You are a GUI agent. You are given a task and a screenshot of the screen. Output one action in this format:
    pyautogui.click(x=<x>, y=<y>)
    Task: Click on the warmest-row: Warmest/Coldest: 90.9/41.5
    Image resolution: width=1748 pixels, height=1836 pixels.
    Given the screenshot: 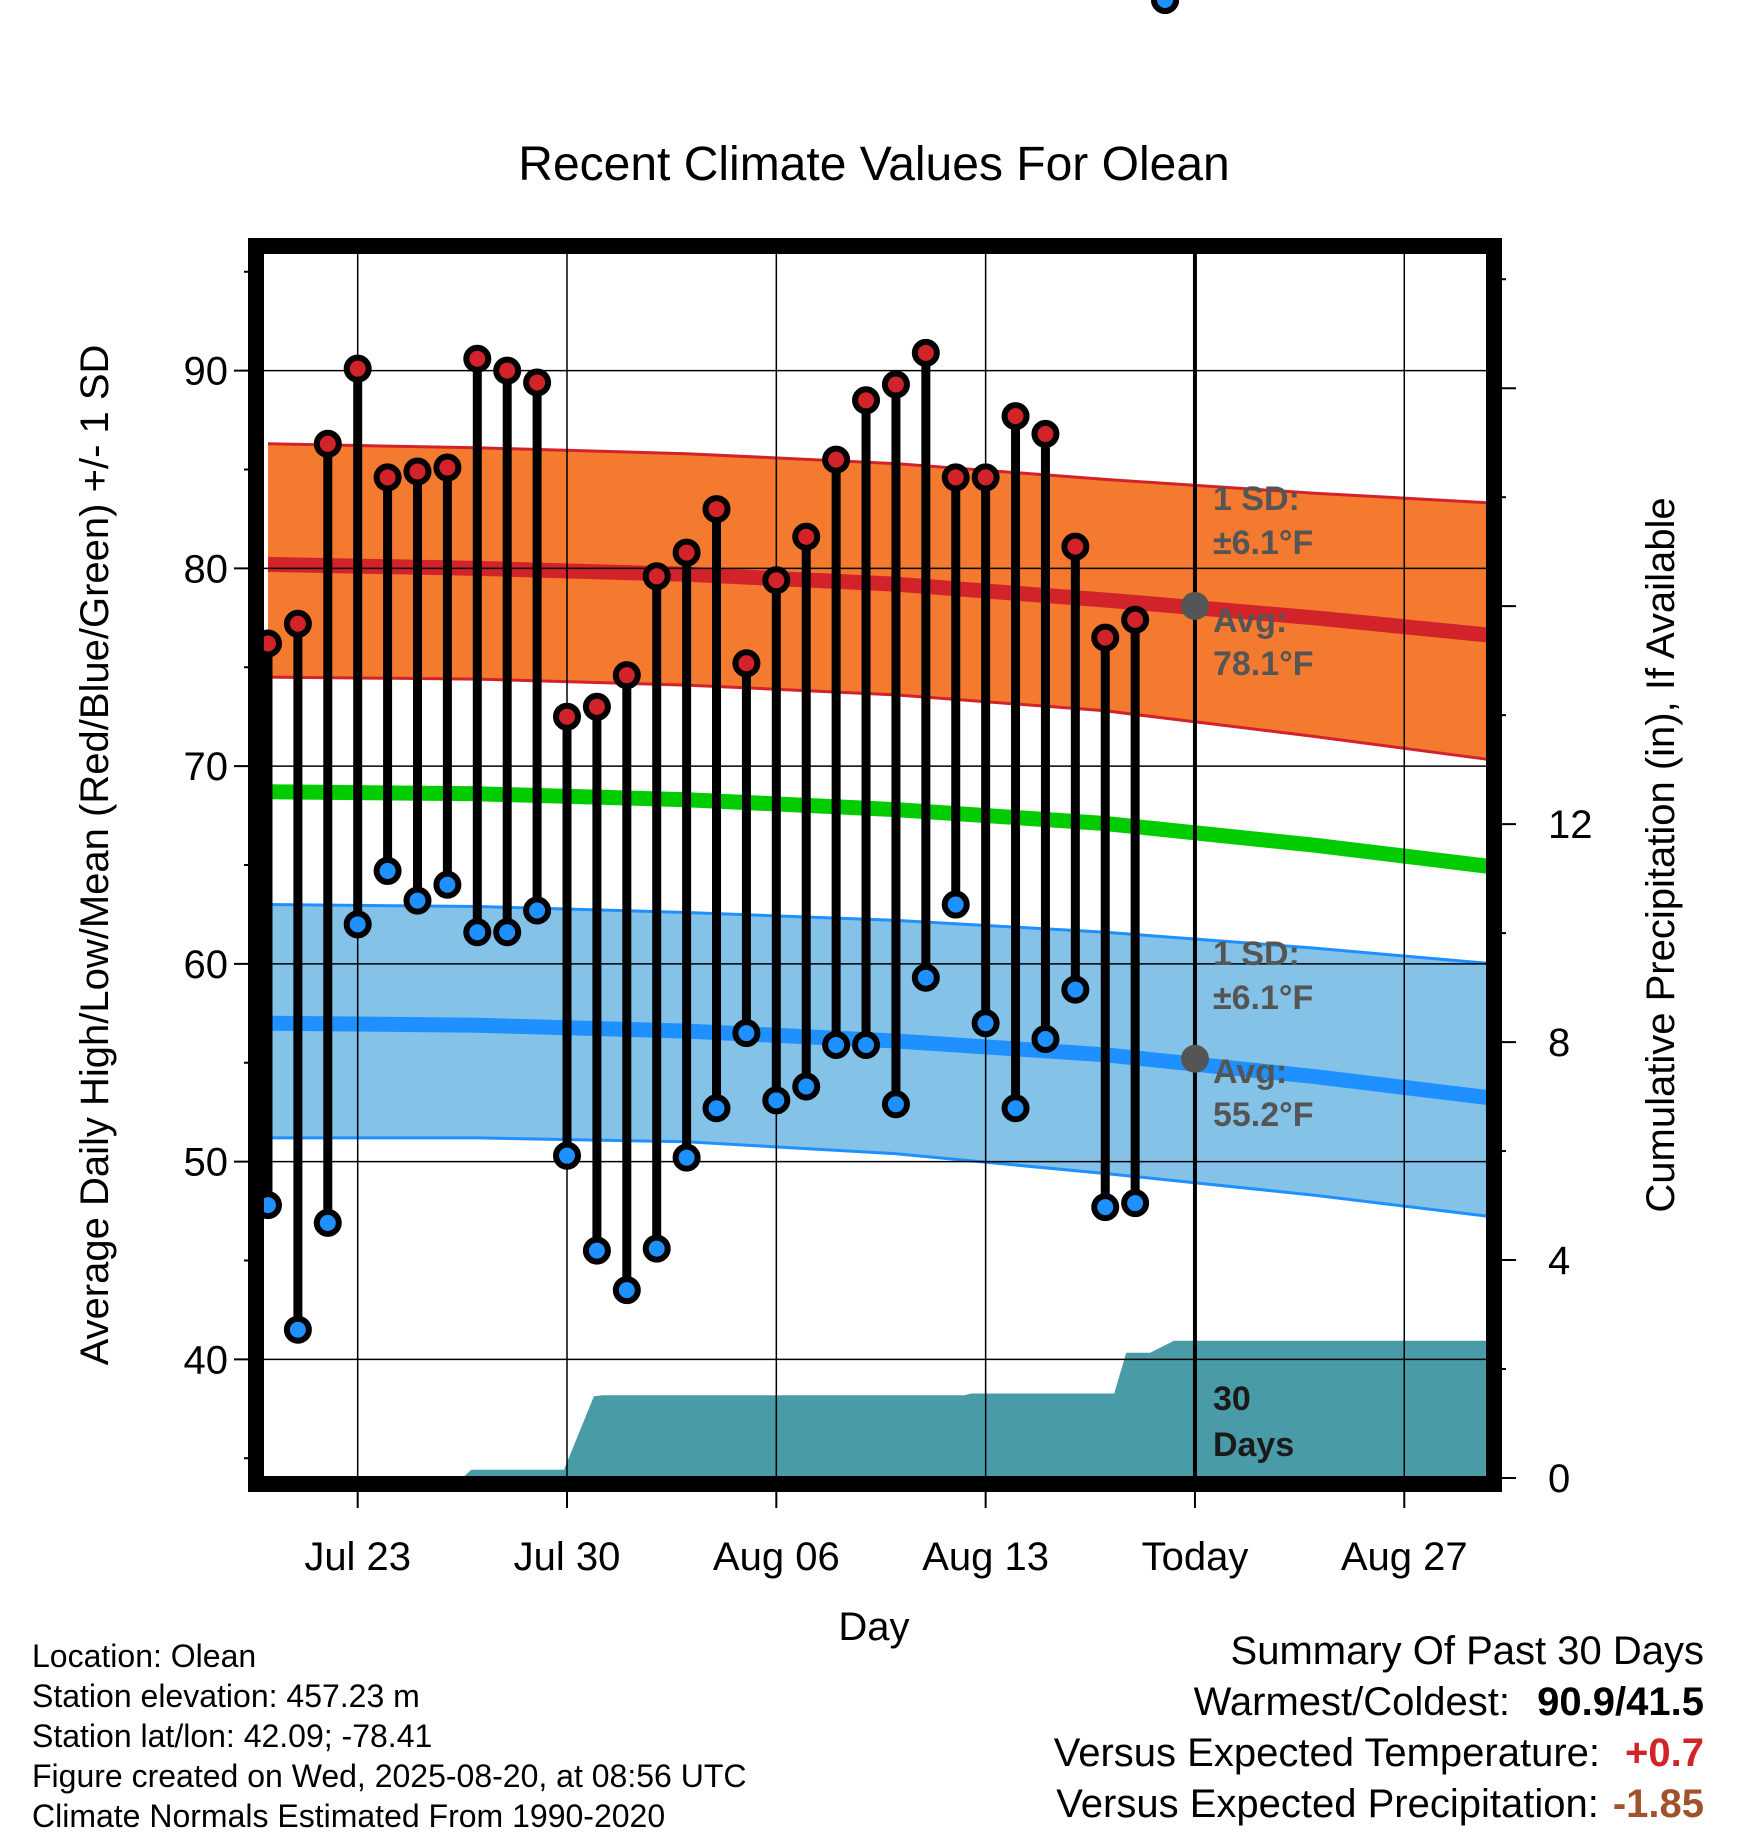 What is the action you would take?
    pyautogui.click(x=1379, y=1702)
    